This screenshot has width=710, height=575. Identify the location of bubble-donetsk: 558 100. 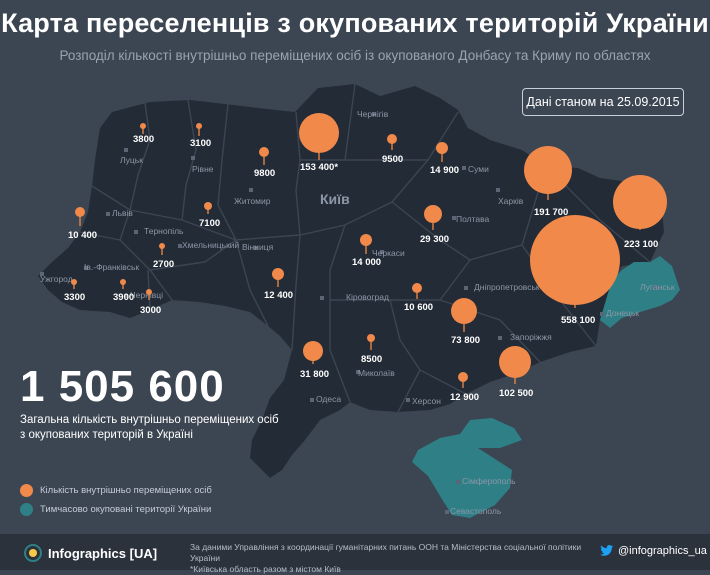
(575, 270).